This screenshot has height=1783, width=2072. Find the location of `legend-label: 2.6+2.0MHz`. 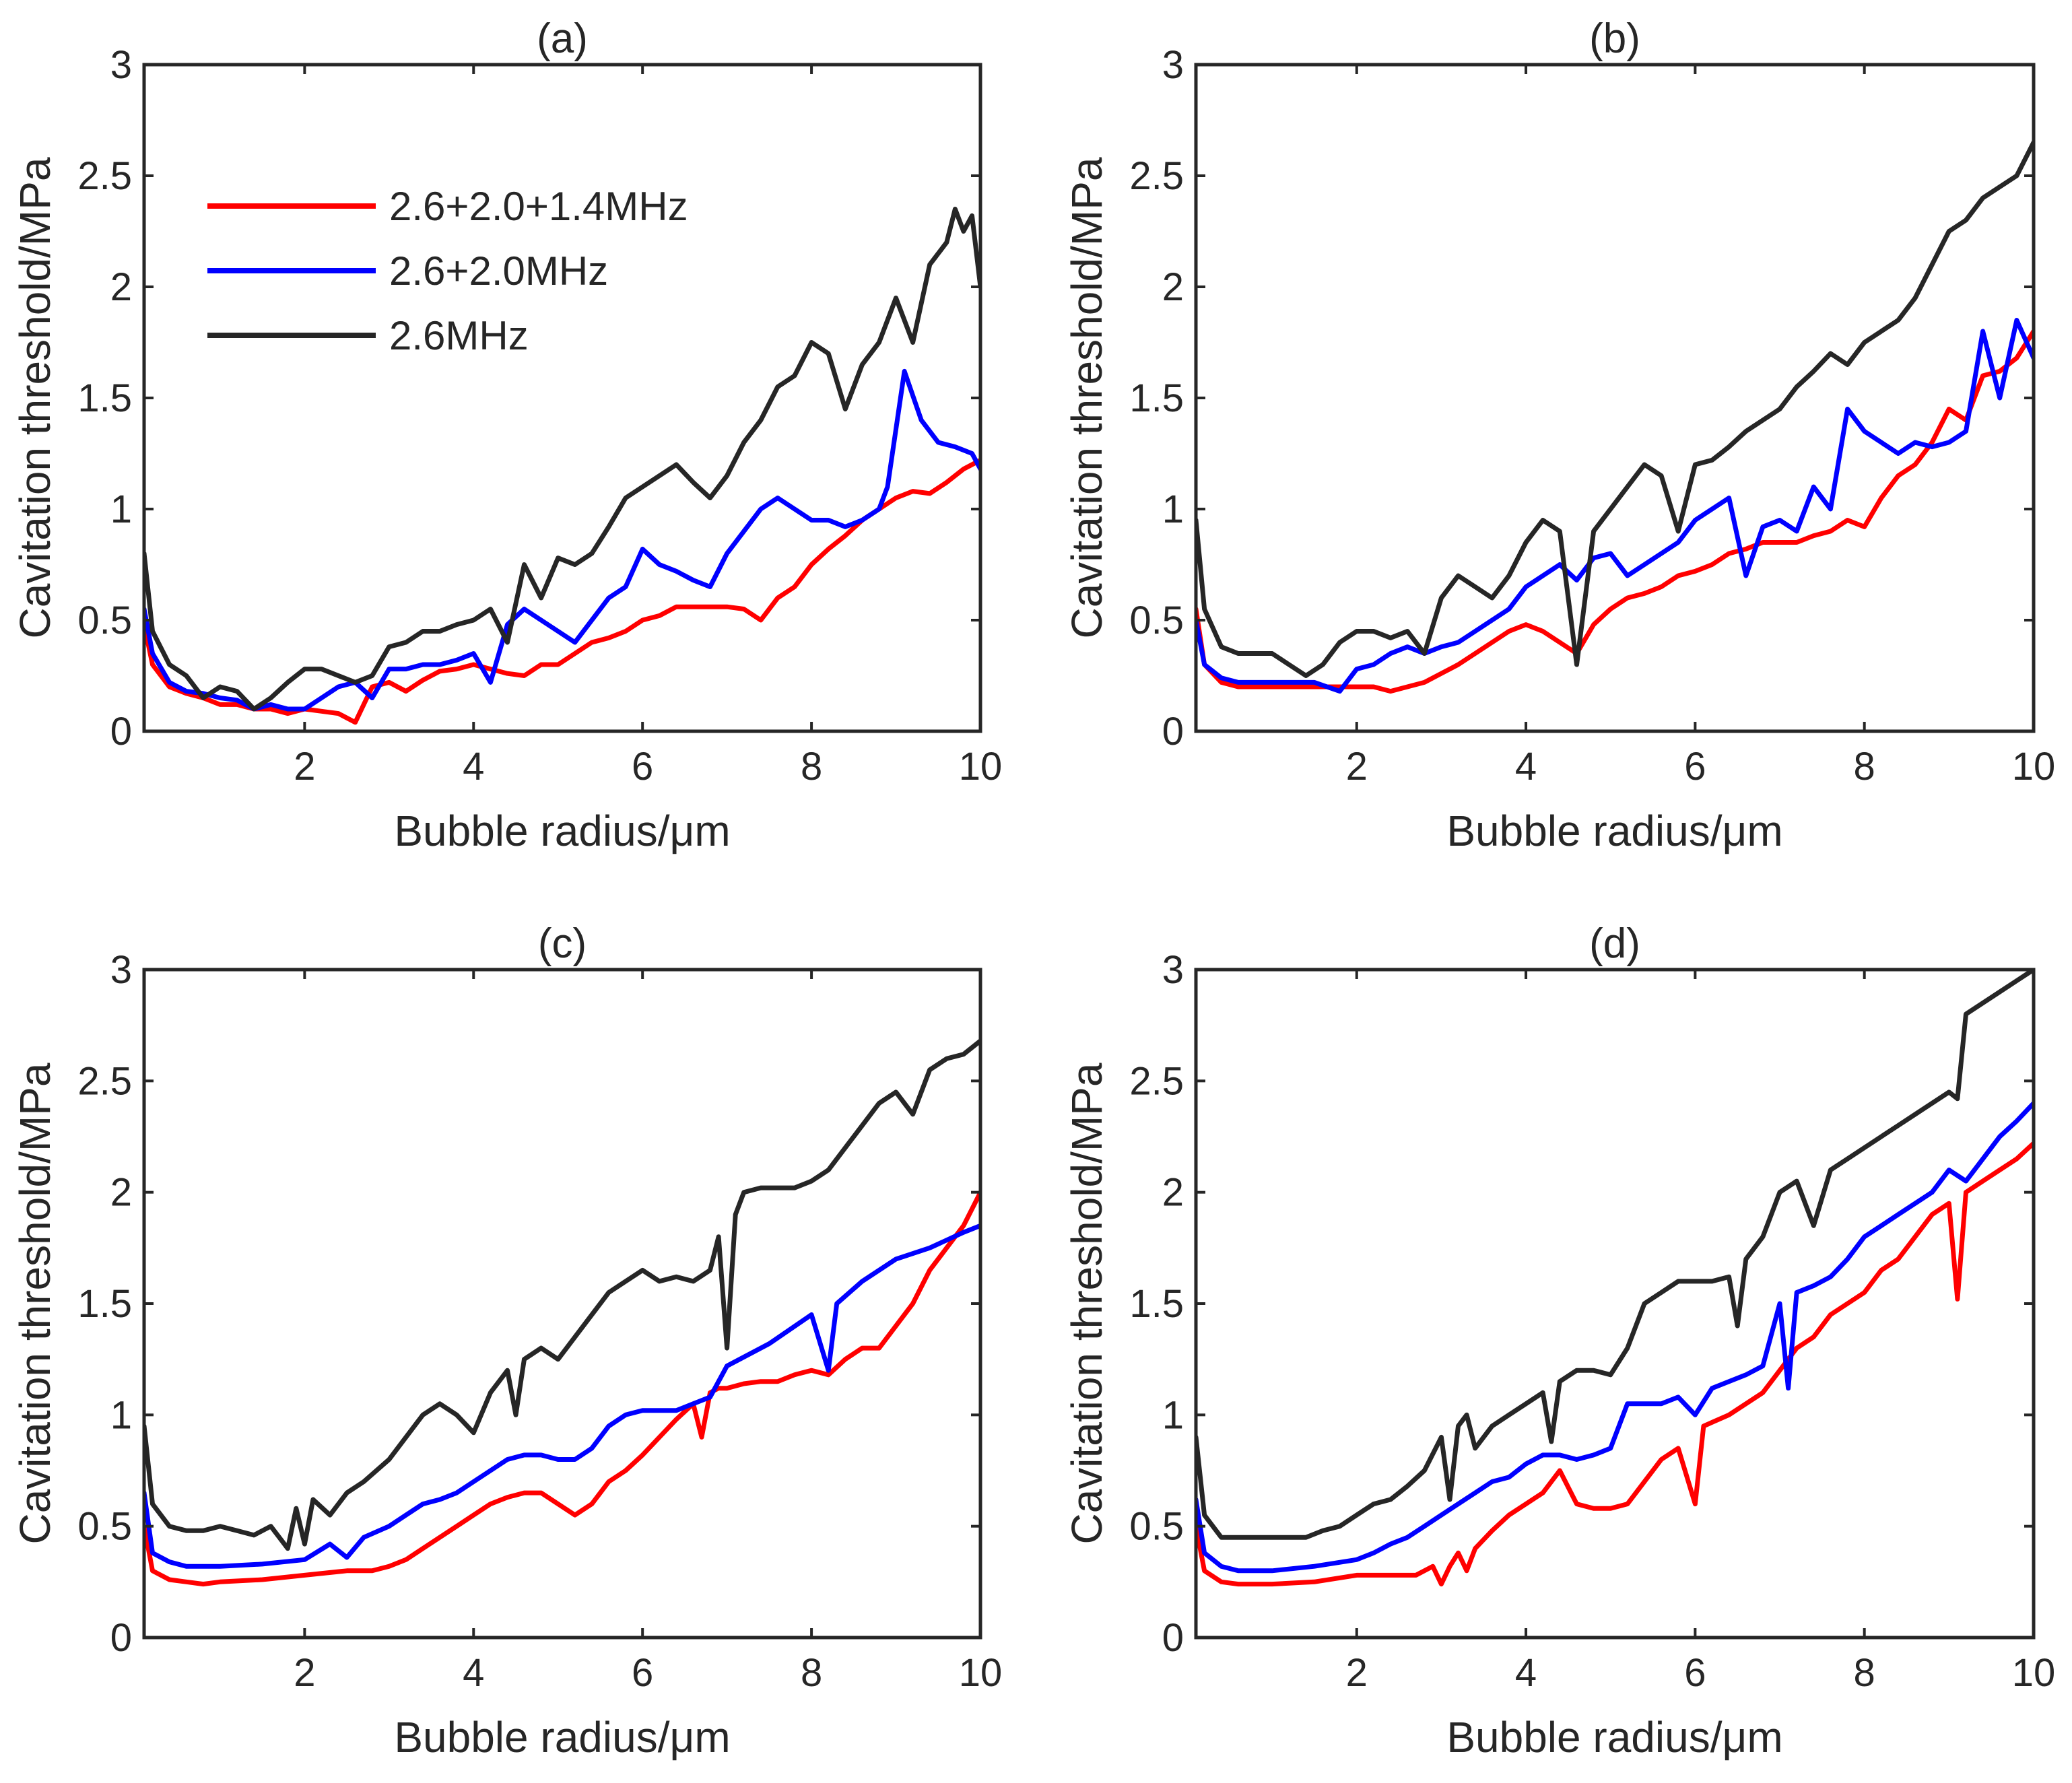

legend-label: 2.6+2.0MHz is located at coordinates (498, 271).